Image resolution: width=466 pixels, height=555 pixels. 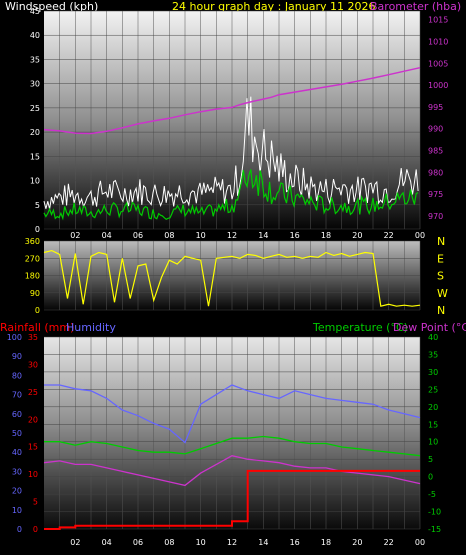 I want to click on temp-y-tick: 25, so click(x=433, y=389).